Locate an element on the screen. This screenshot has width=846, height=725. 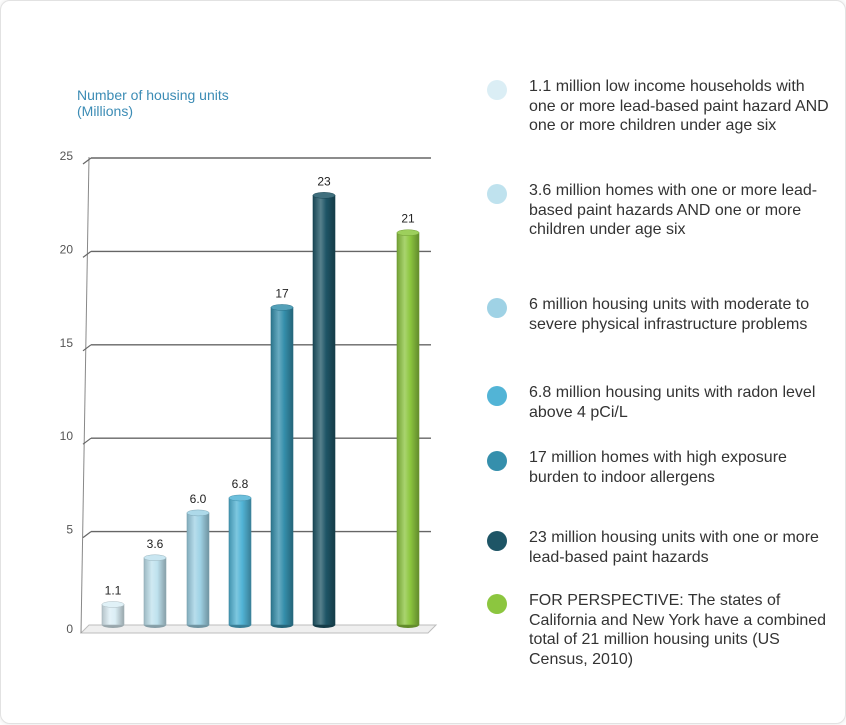
y-tick-label: 5 is located at coordinates (69, 530).